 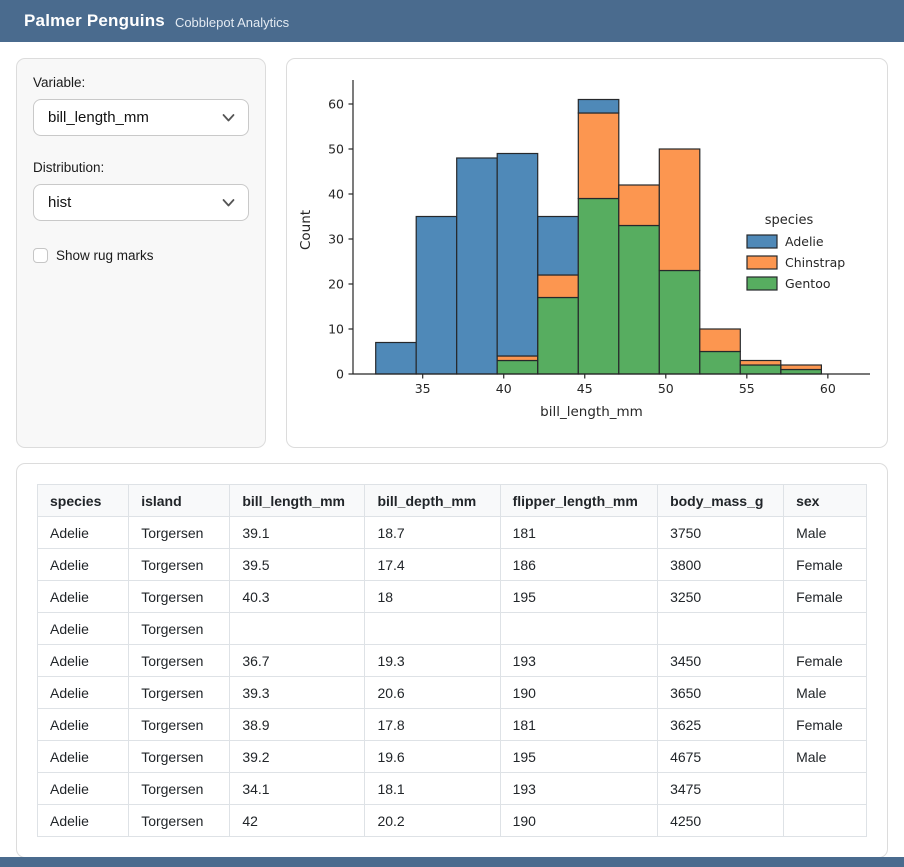 I want to click on table-cell: 18, so click(x=432, y=596).